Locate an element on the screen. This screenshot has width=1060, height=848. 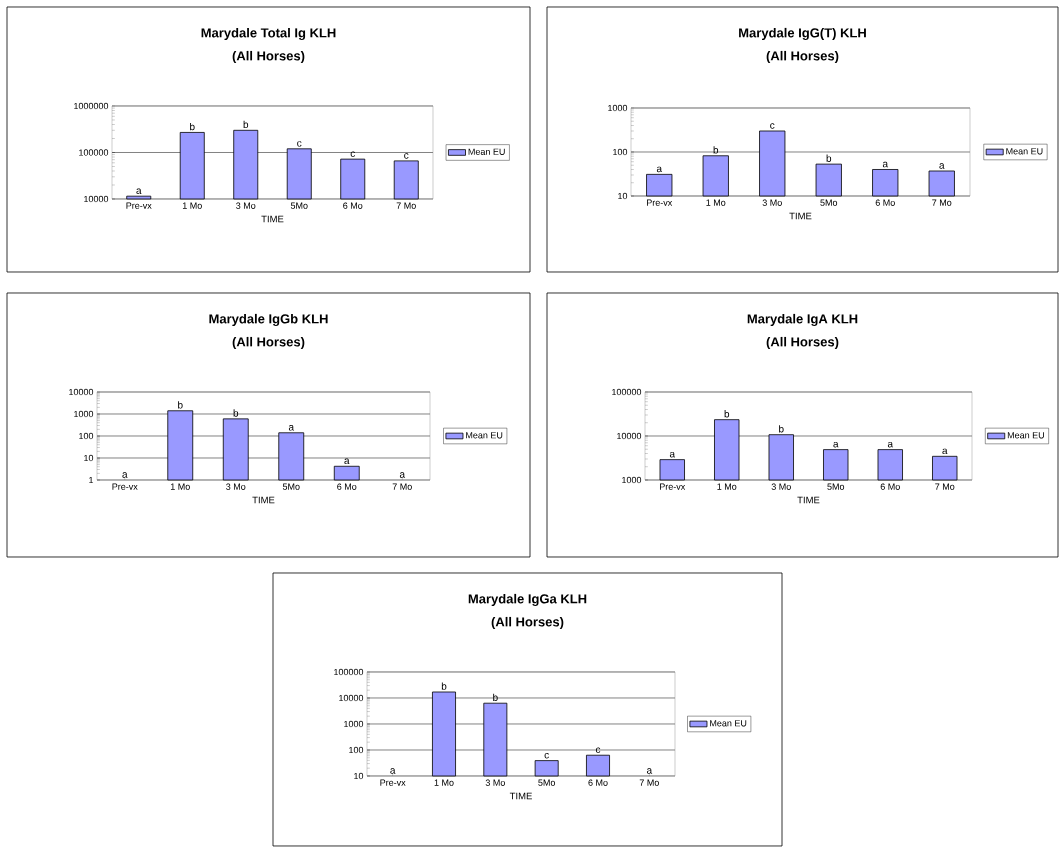
chart-title: Marydale Total Ig KLH is located at coordinates (268, 34).